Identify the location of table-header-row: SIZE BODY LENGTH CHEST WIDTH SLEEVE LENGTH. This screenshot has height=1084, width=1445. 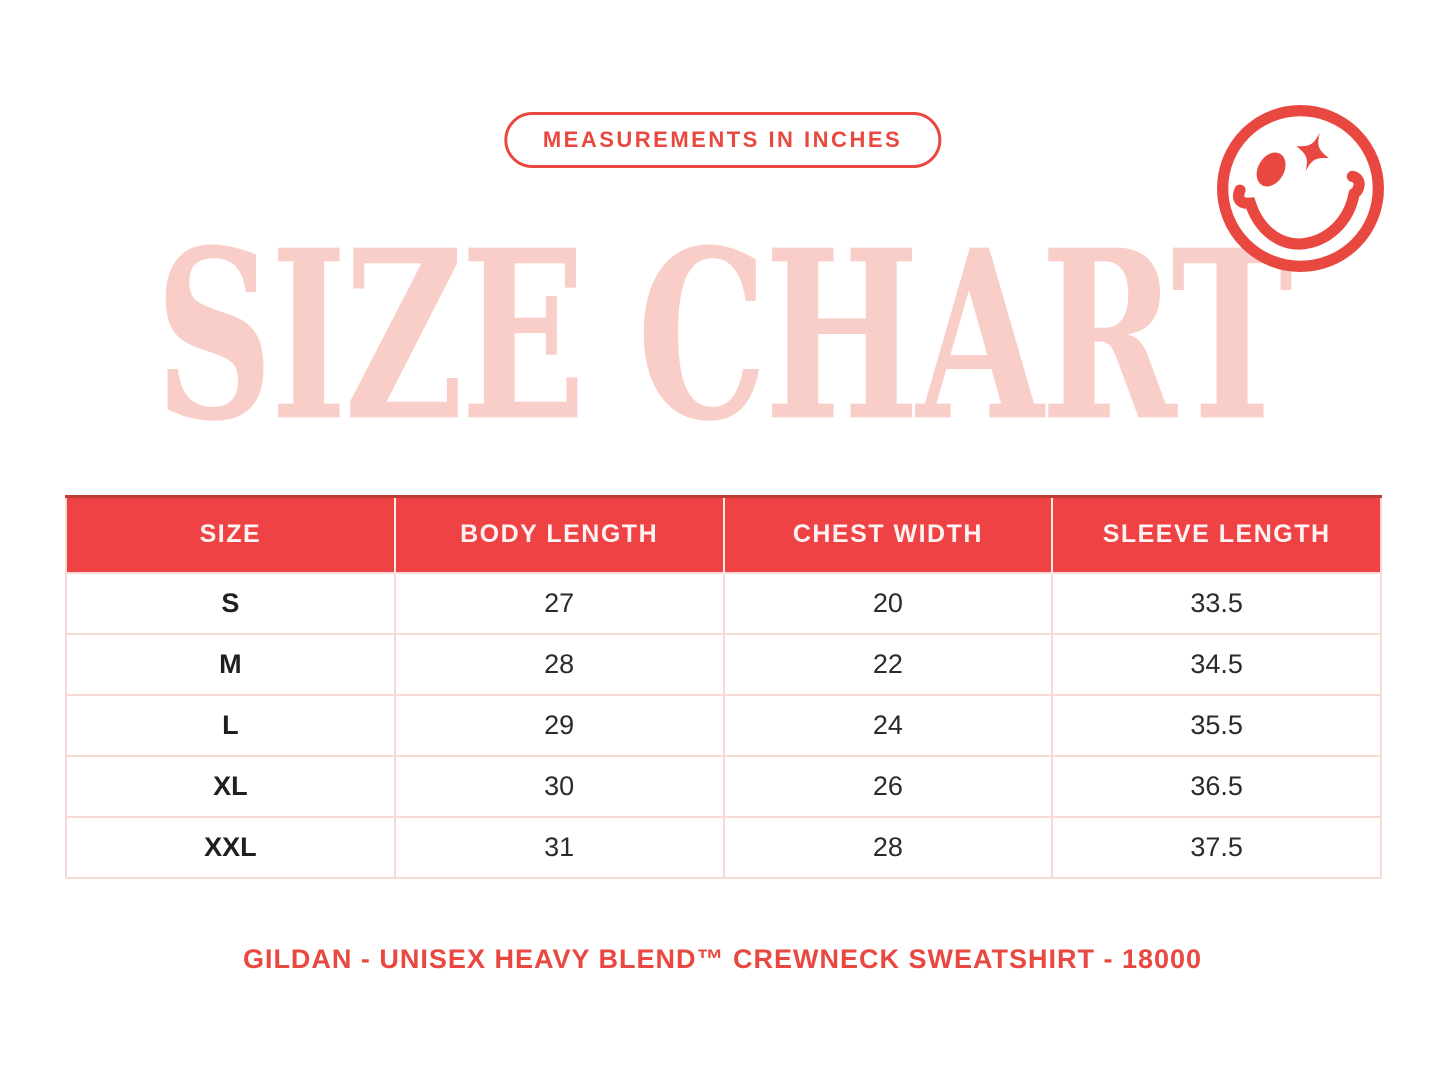
(723, 534).